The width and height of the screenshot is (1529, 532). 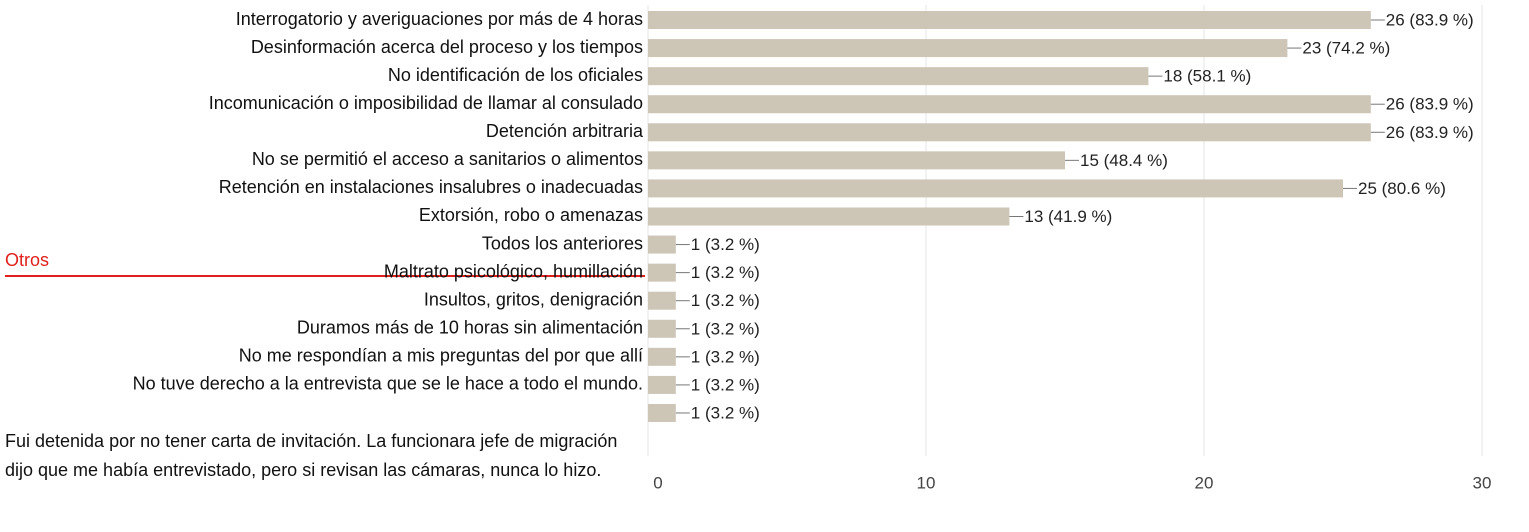 What do you see at coordinates (1402, 188) in the screenshot?
I see `value-label: 25 (80.6 %)` at bounding box center [1402, 188].